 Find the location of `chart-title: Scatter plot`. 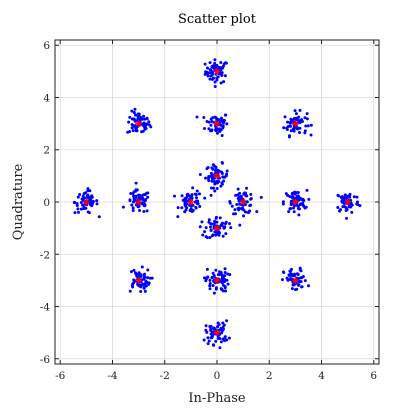

chart-title: Scatter plot is located at coordinates (217, 19).